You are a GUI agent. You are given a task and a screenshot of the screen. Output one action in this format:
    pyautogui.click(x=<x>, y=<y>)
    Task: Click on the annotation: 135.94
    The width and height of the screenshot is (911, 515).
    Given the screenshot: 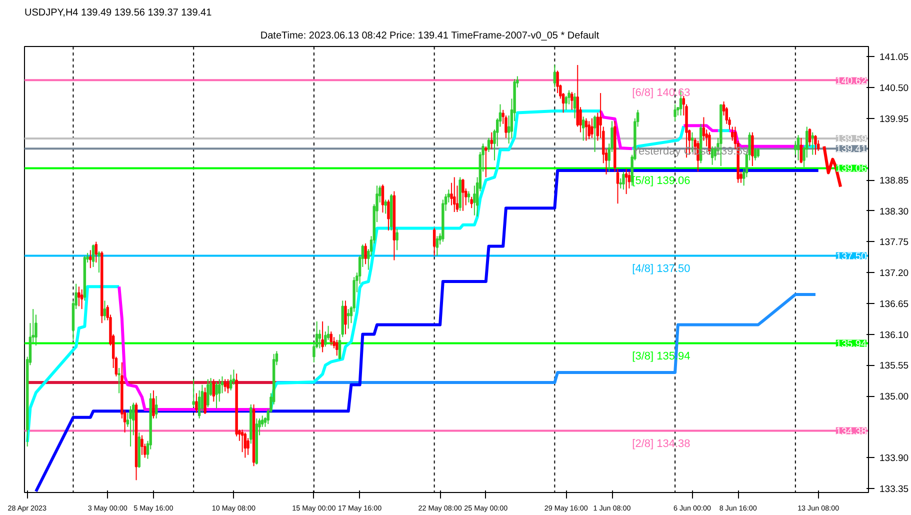 What is the action you would take?
    pyautogui.click(x=851, y=344)
    